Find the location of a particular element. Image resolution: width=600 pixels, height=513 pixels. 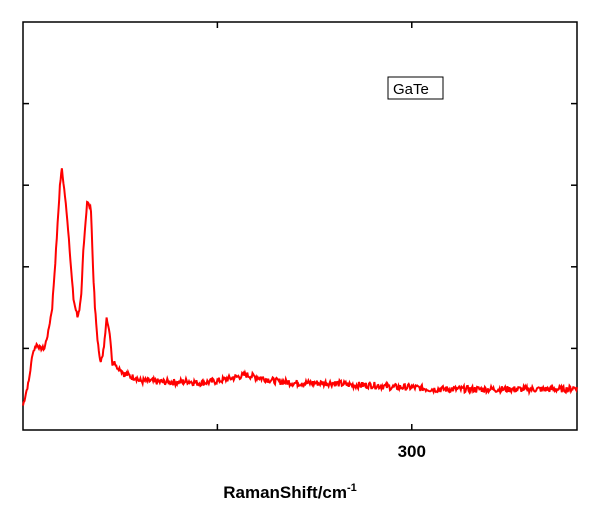

x-axis-title: RamanShift/cm-1 is located at coordinates (290, 492).